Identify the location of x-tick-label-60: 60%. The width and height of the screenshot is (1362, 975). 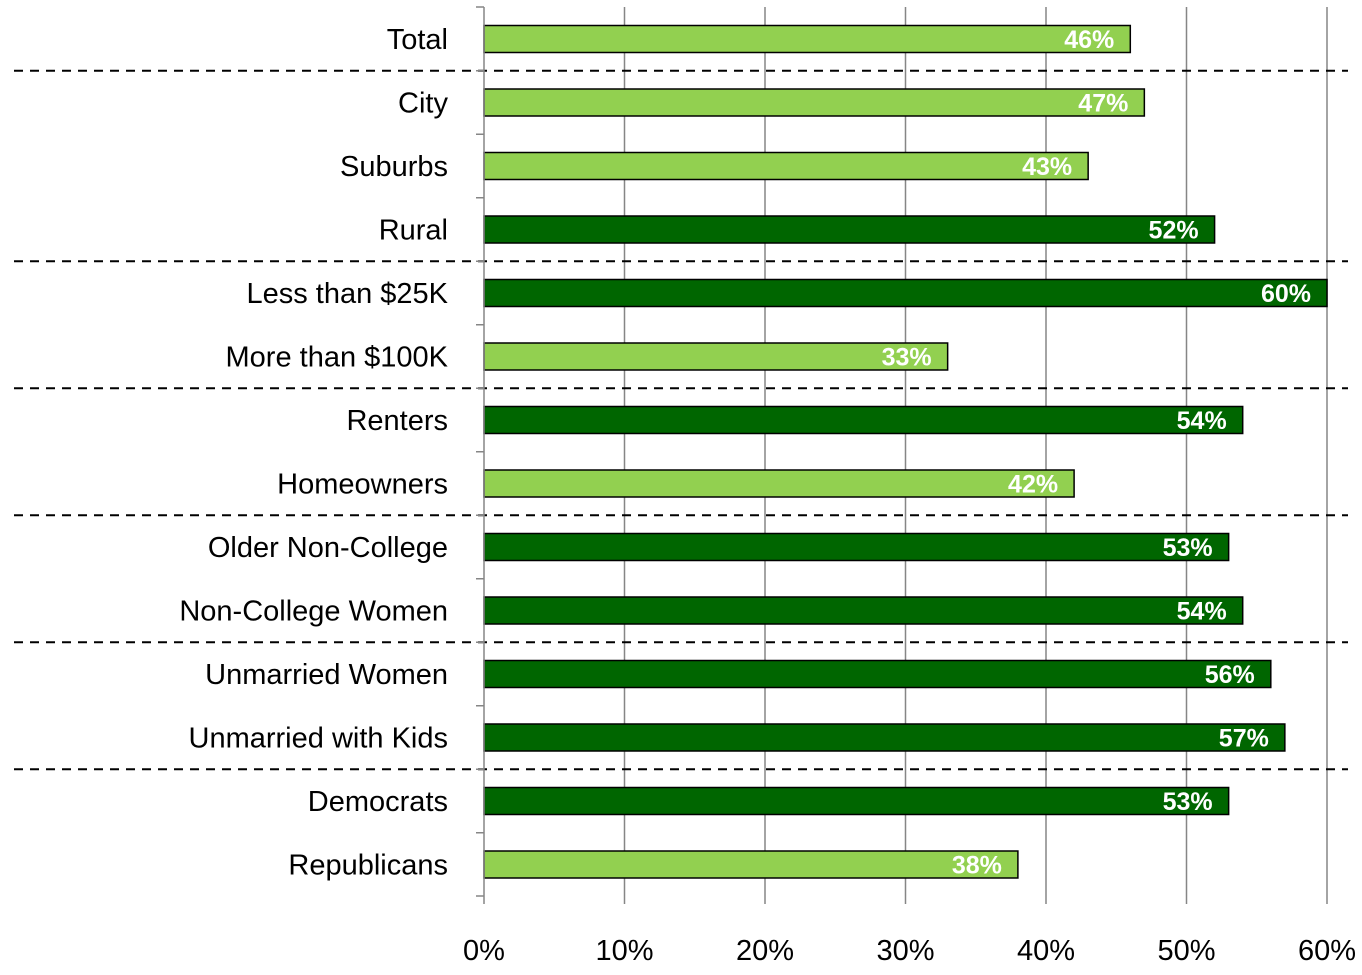
(1327, 951).